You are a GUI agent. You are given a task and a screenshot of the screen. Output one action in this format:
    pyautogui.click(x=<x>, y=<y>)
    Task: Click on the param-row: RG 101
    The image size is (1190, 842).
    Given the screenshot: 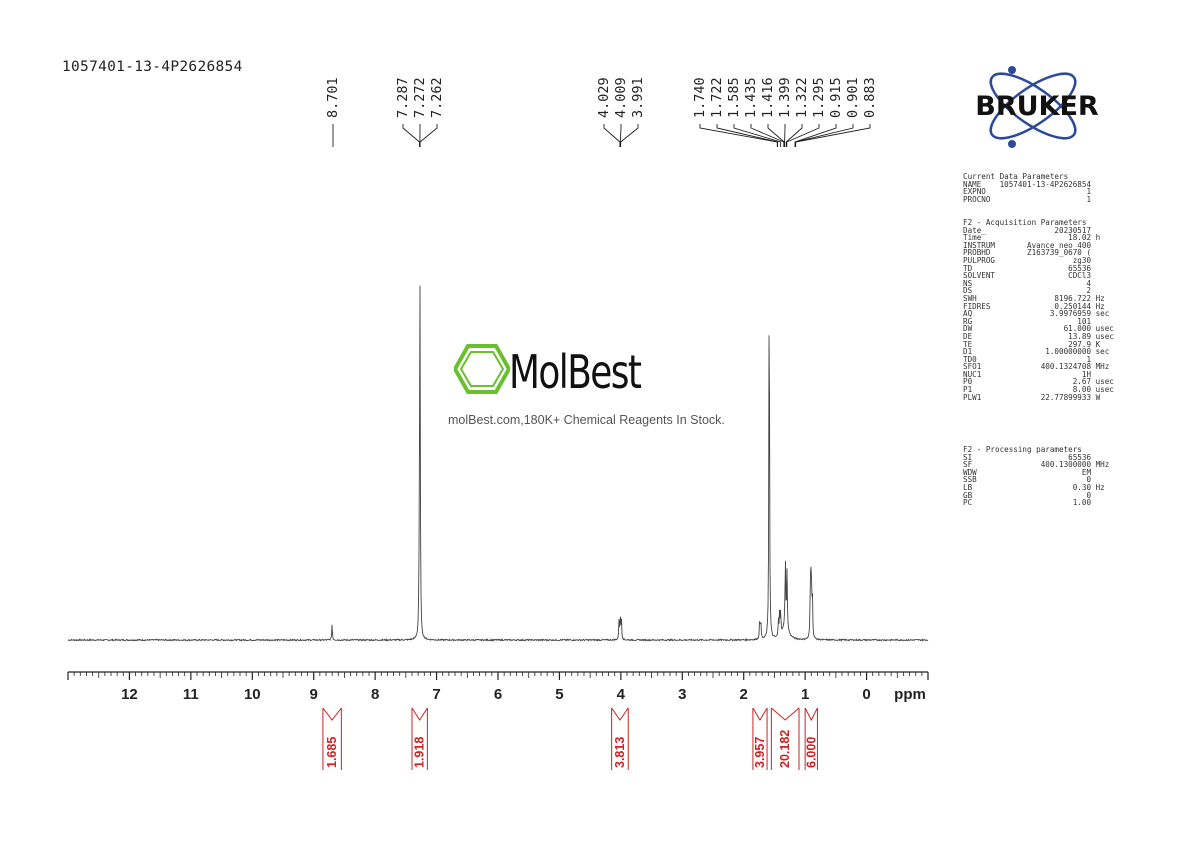 What is the action you would take?
    pyautogui.click(x=1027, y=321)
    